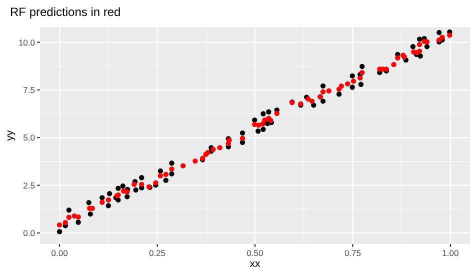  What do you see at coordinates (353, 253) in the screenshot?
I see `x-tick-label: 0.75` at bounding box center [353, 253].